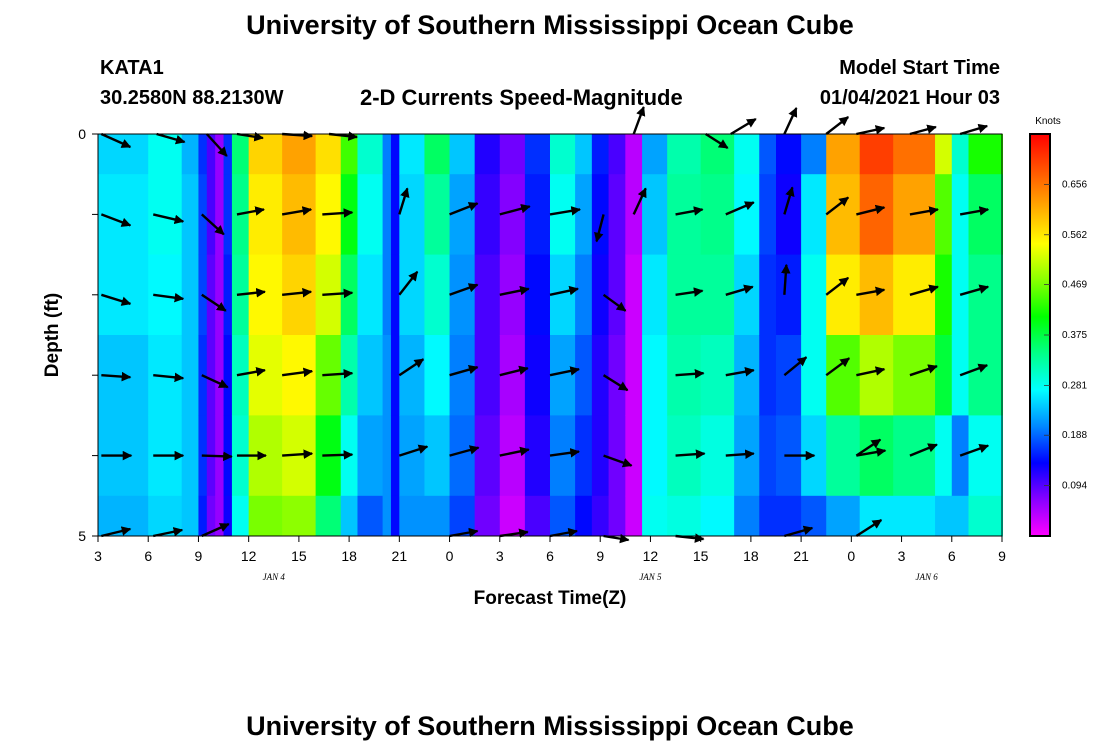 This screenshot has height=750, width=1100. What do you see at coordinates (851, 556) in the screenshot?
I see `x-tick-label: 0` at bounding box center [851, 556].